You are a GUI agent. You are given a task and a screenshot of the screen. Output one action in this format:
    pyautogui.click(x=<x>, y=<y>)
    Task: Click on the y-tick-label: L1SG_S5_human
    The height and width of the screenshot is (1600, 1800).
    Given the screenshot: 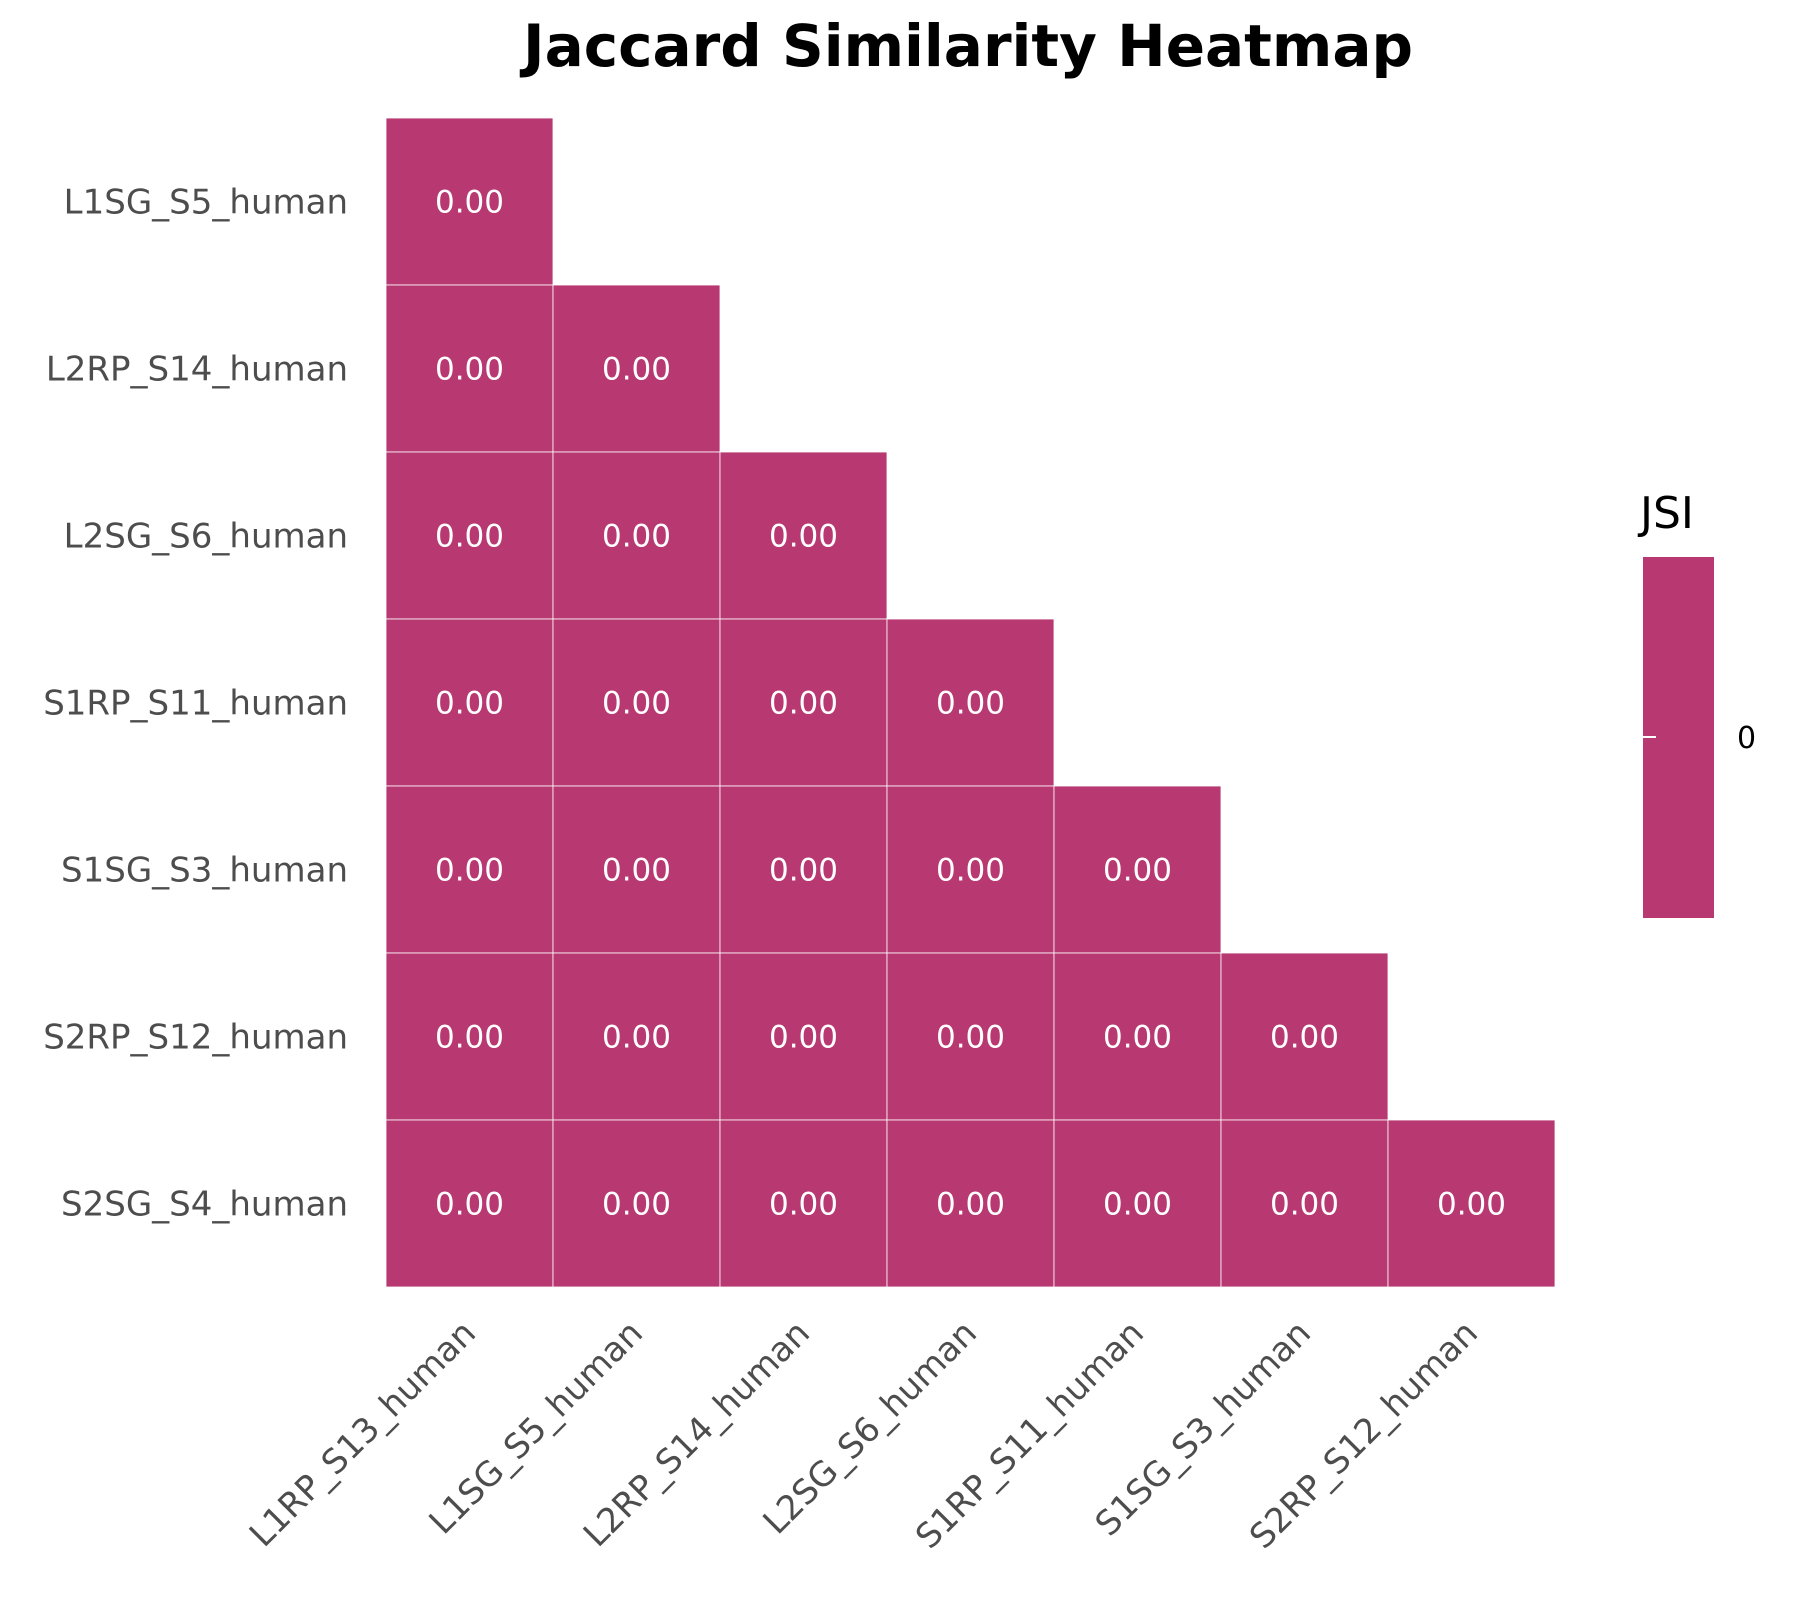 What is the action you would take?
    pyautogui.click(x=206, y=203)
    